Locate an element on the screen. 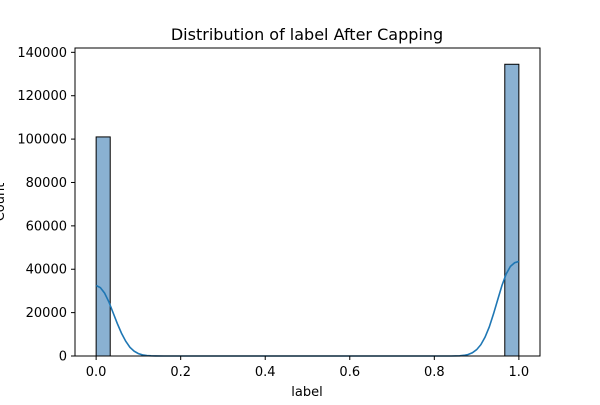  y-tick-label: 140000 is located at coordinates (42, 53).